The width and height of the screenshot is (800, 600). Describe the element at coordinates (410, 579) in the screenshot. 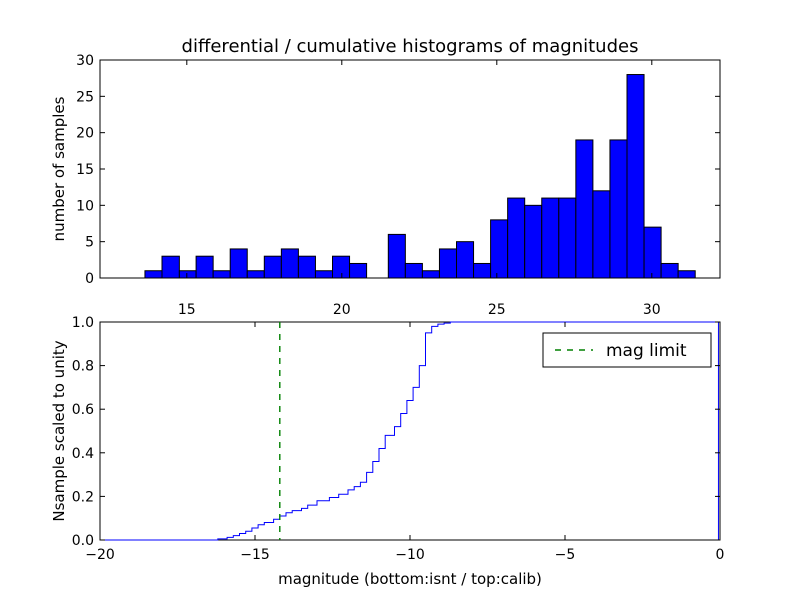

I see `bottom-x-axis-label: magnitude (bottom:isnt / top:calib)` at that location.